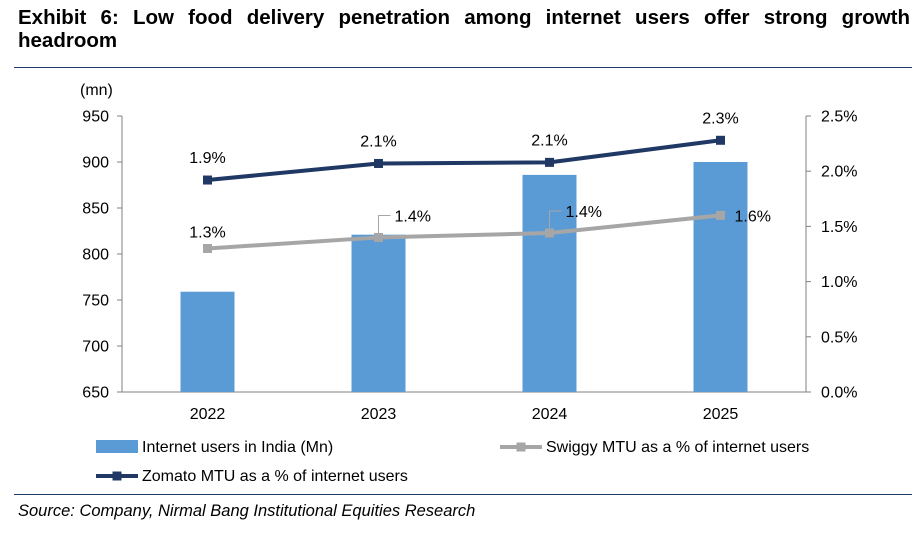  What do you see at coordinates (839, 117) in the screenshot?
I see `right-tick-label: 2.5%` at bounding box center [839, 117].